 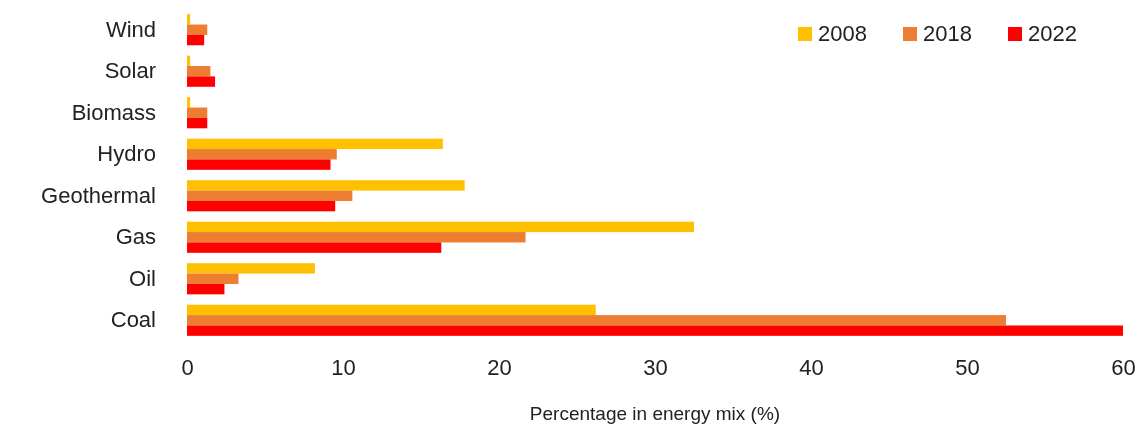 I want to click on x-axis-title: Percentage in energy mix (%), so click(x=655, y=413).